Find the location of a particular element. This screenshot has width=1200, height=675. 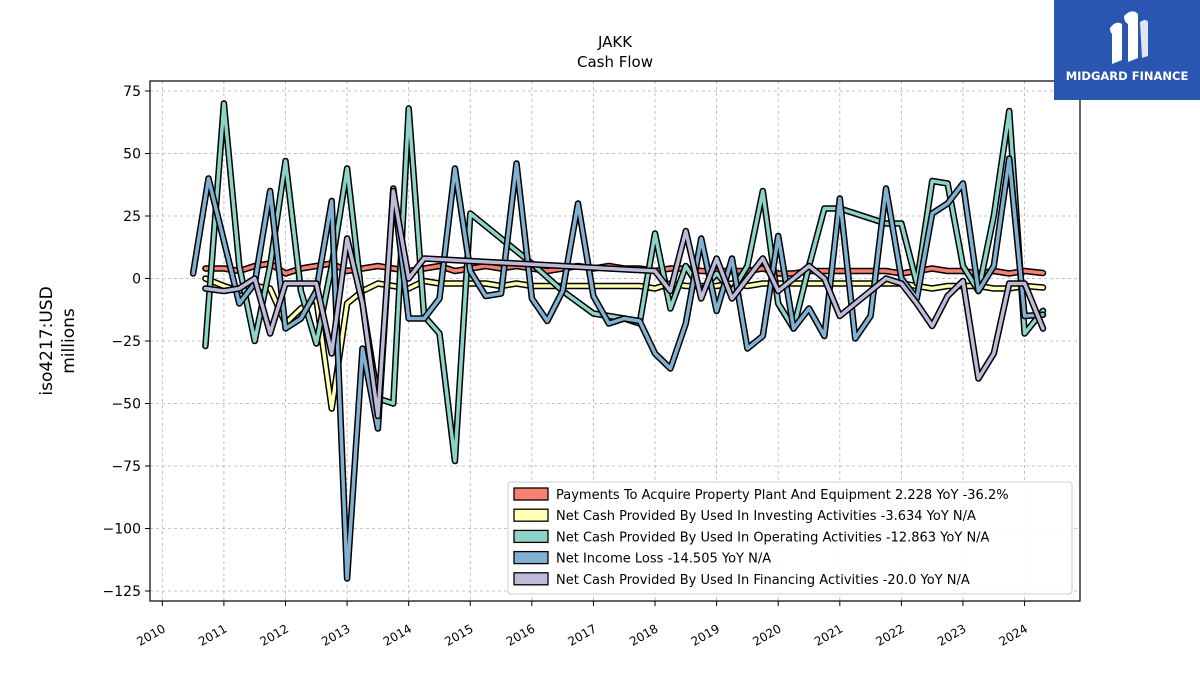

midgard-finance-logo: MIDGARD FINANCE is located at coordinates (1127, 50).